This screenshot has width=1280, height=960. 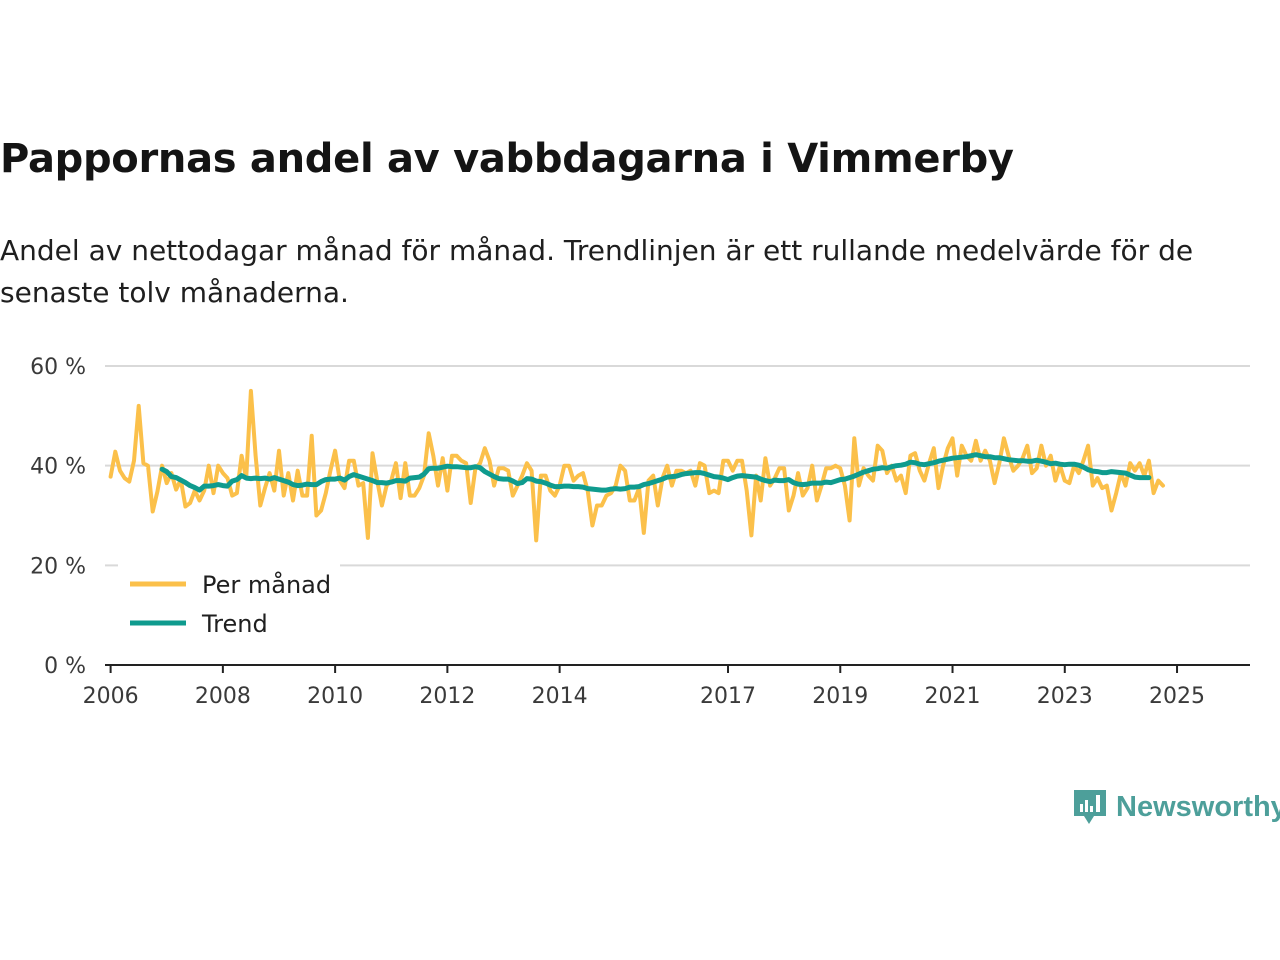 I want to click on x-tick-label: 2012, so click(x=447, y=696).